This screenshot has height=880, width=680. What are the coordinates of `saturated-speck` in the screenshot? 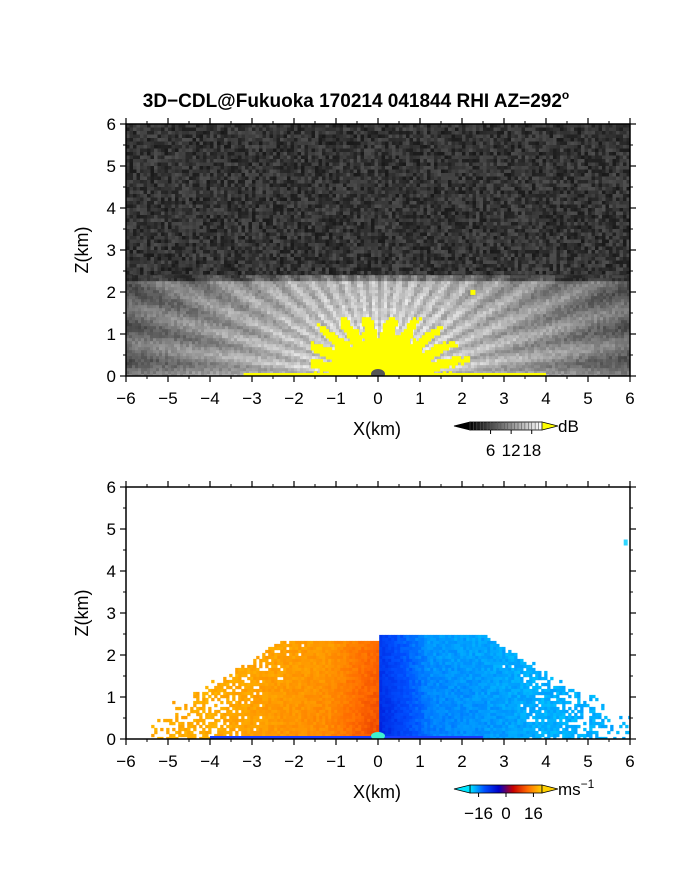 It's located at (473, 292).